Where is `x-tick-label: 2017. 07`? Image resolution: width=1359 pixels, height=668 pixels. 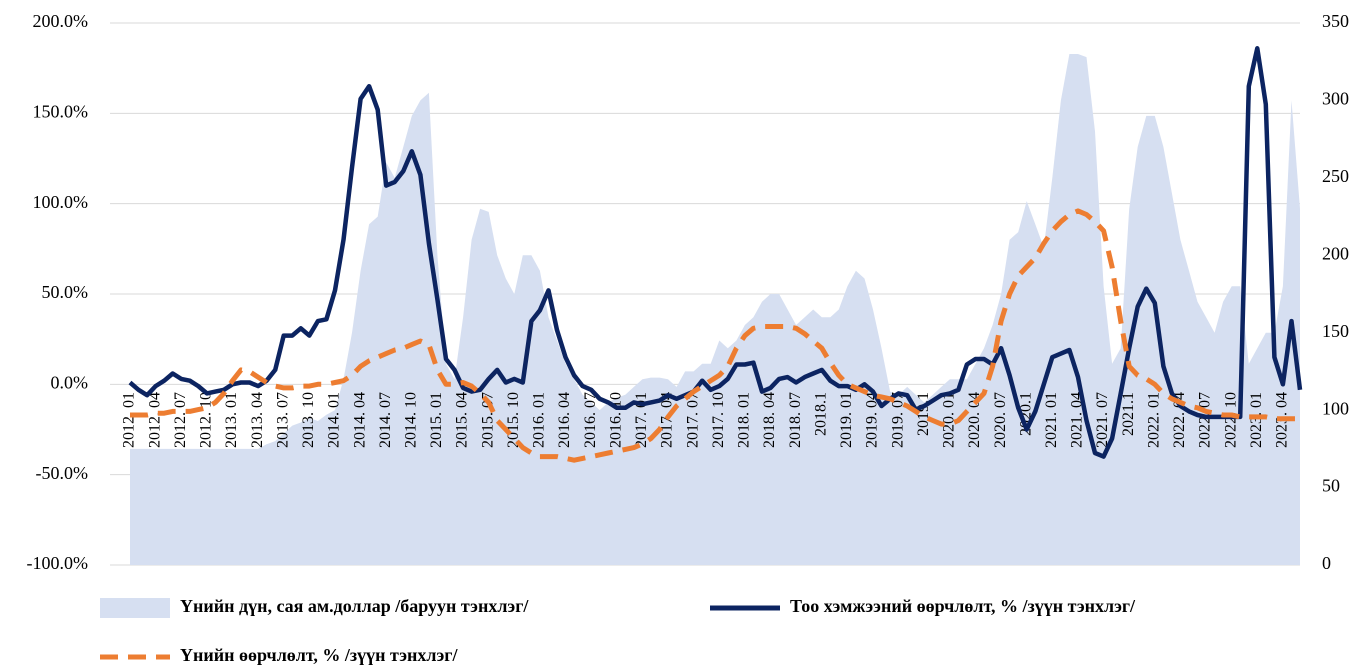
x-tick-label: 2017. 07 is located at coordinates (692, 420).